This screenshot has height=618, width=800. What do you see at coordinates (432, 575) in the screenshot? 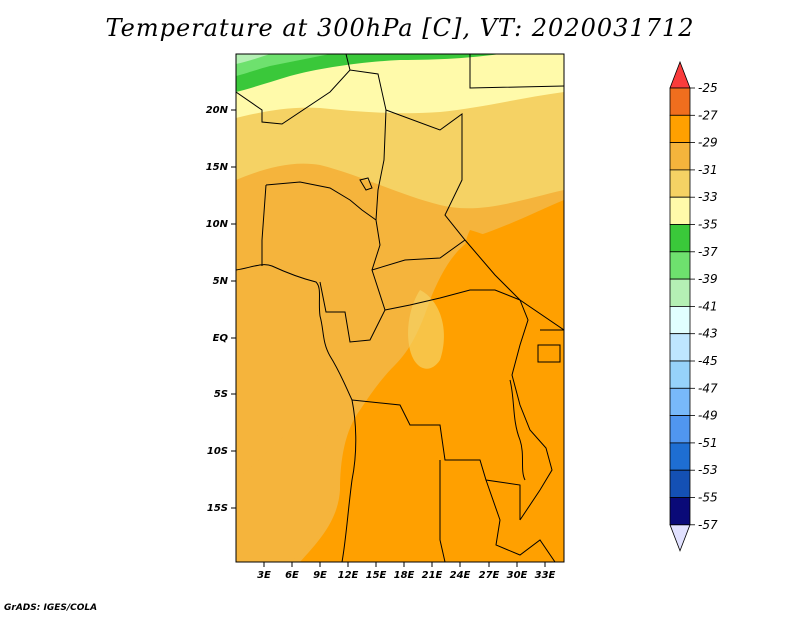
I see `lon-label: 21E` at bounding box center [432, 575].